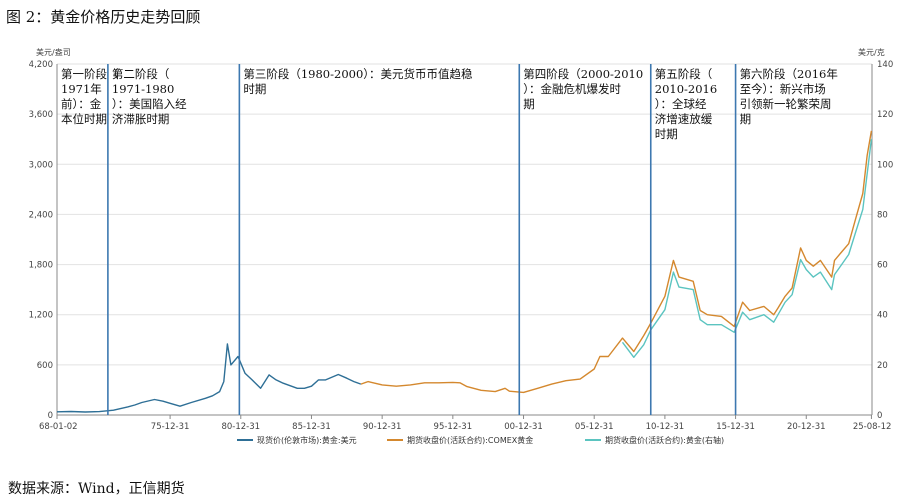 This screenshot has height=502, width=923. What do you see at coordinates (143, 89) in the screenshot?
I see `phase-label-2: 1971-1980` at bounding box center [143, 89].